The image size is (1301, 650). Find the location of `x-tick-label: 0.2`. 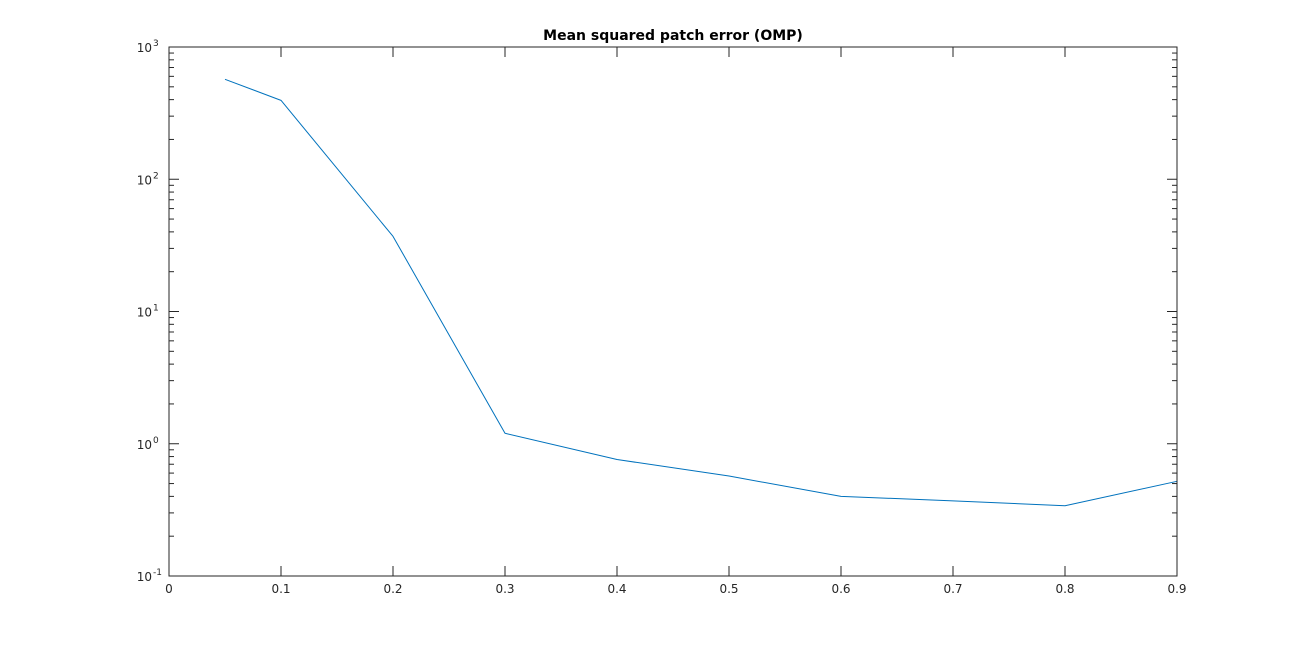

x-tick-label: 0.2 is located at coordinates (392, 589).